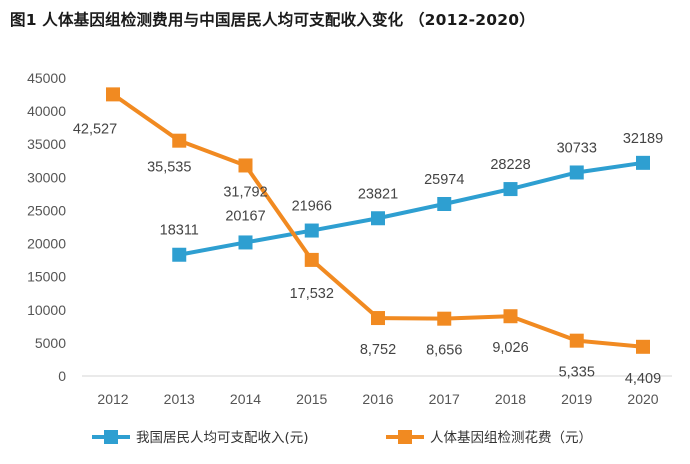 This screenshot has width=690, height=464. What do you see at coordinates (46, 177) in the screenshot?
I see `y-tick-label: 30000` at bounding box center [46, 177].